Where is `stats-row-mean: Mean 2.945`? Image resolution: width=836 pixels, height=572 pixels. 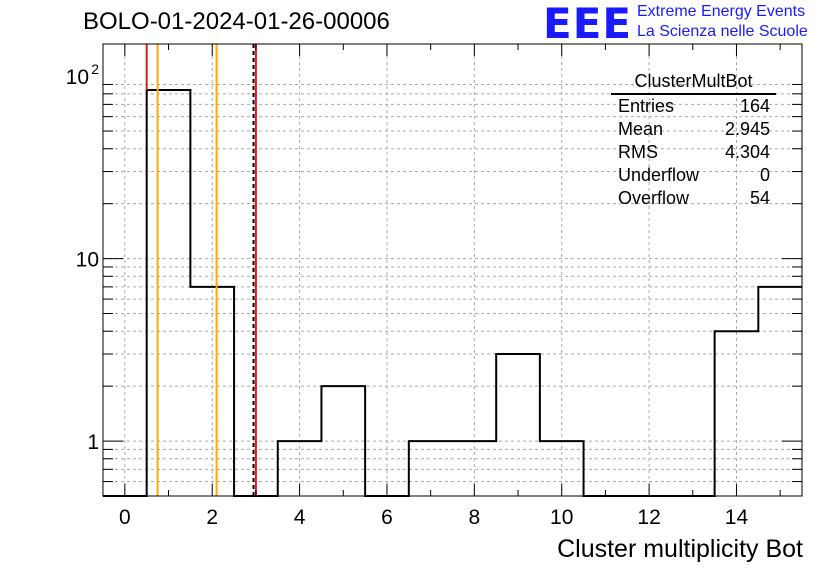
stats-row-mean: Mean 2.945 is located at coordinates (693, 129).